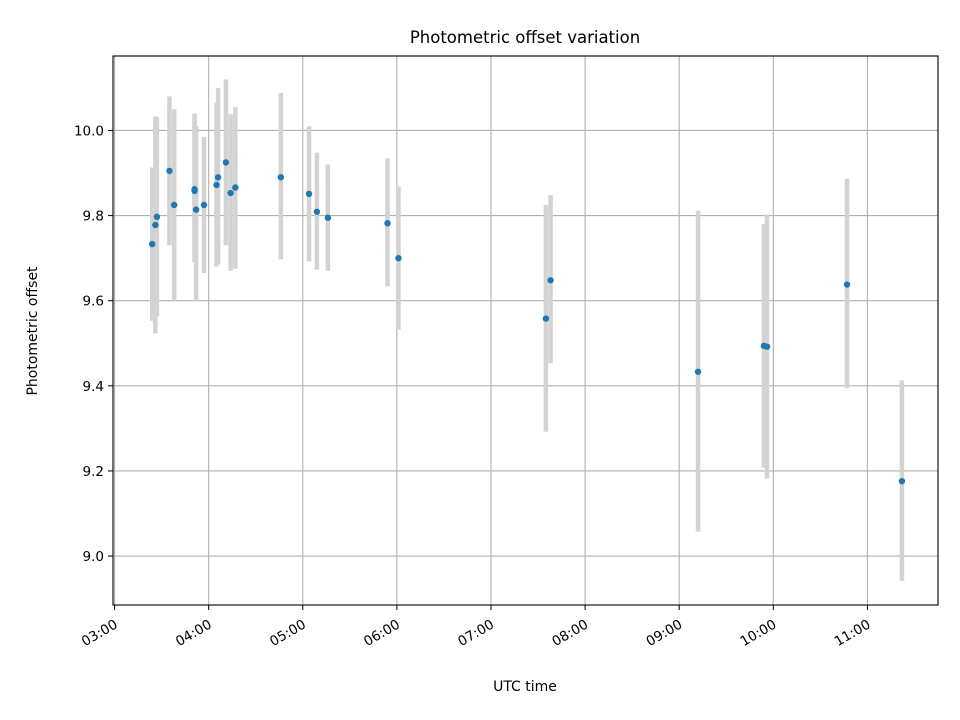 The image size is (960, 720). I want to click on y-tick-label: 9.2, so click(93, 472).